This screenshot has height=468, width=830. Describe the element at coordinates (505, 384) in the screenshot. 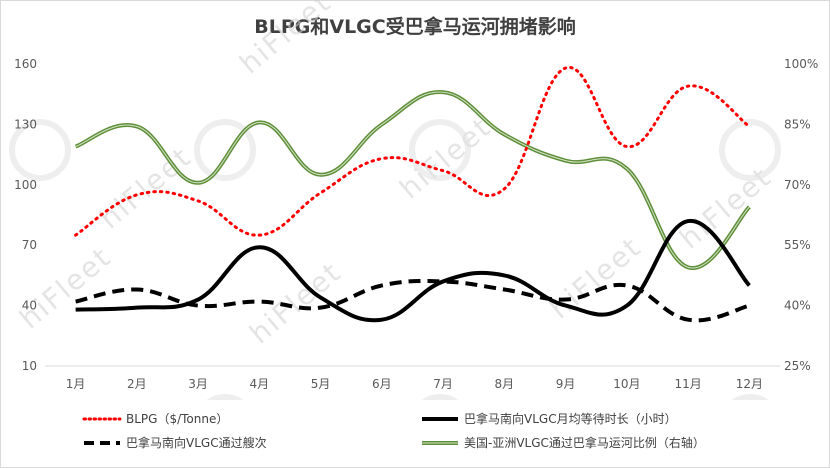

I see `x-tick-label: 8月` at that location.